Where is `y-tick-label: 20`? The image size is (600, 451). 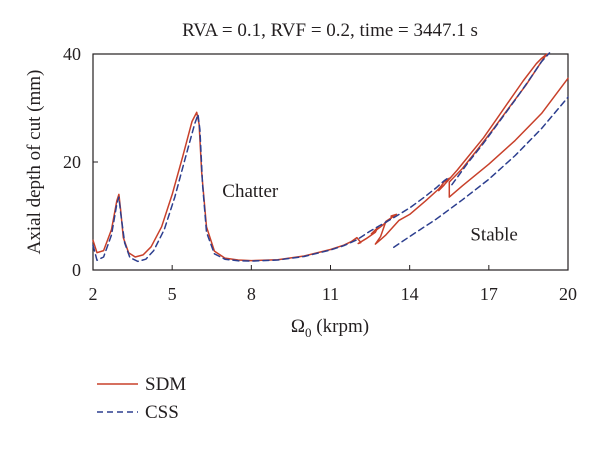 y-tick-label: 20 is located at coordinates (72, 162).